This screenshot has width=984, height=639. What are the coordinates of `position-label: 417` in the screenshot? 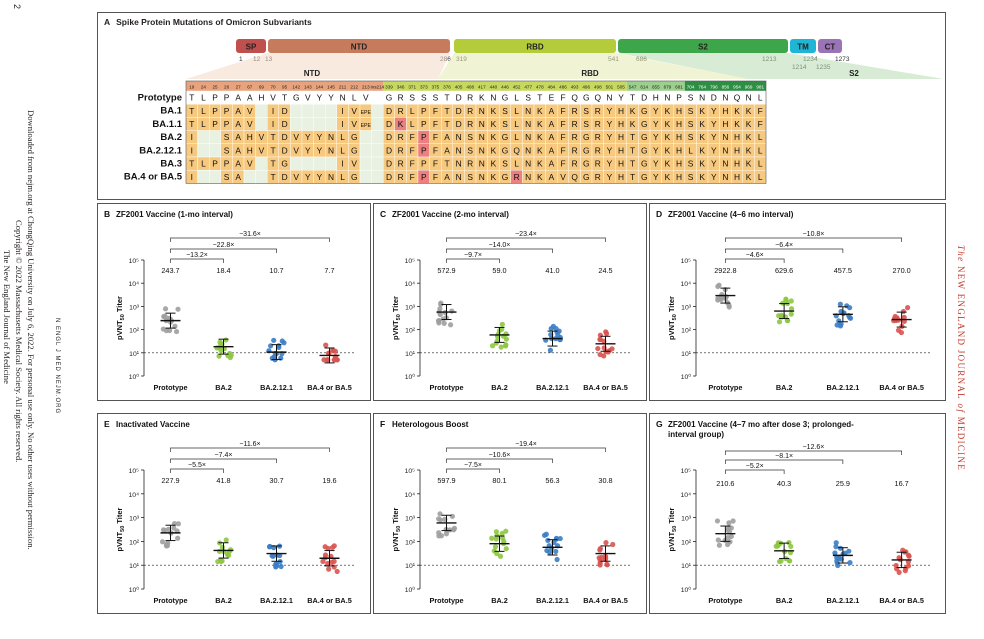 It's located at (482, 87).